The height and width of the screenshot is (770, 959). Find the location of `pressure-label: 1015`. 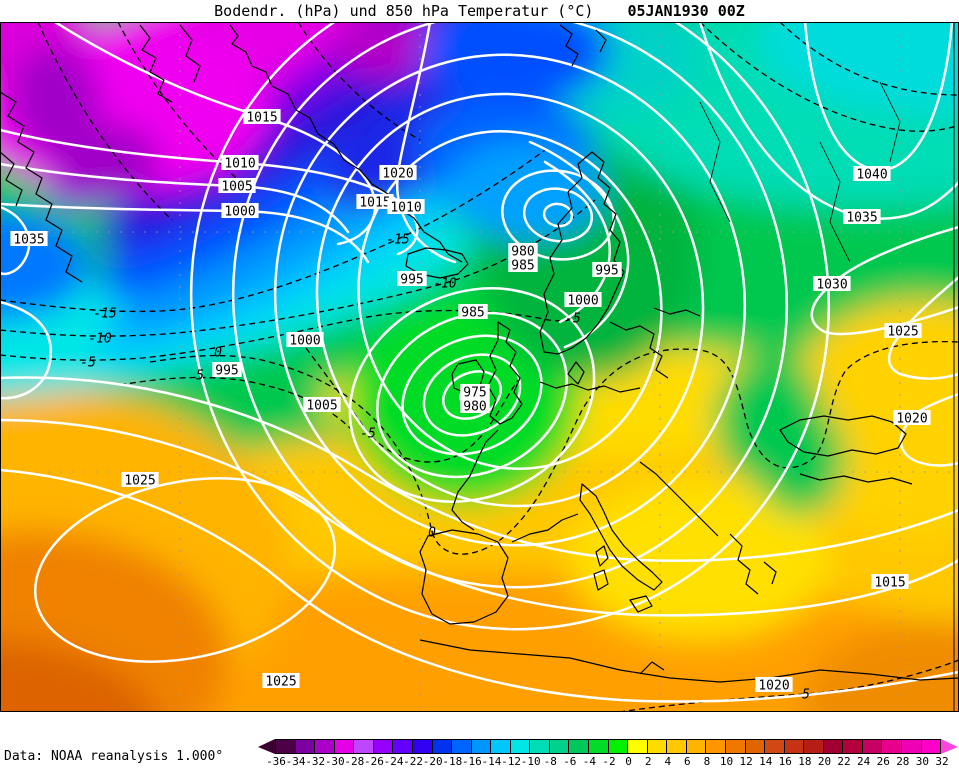

pressure-label: 1015 is located at coordinates (889, 583).